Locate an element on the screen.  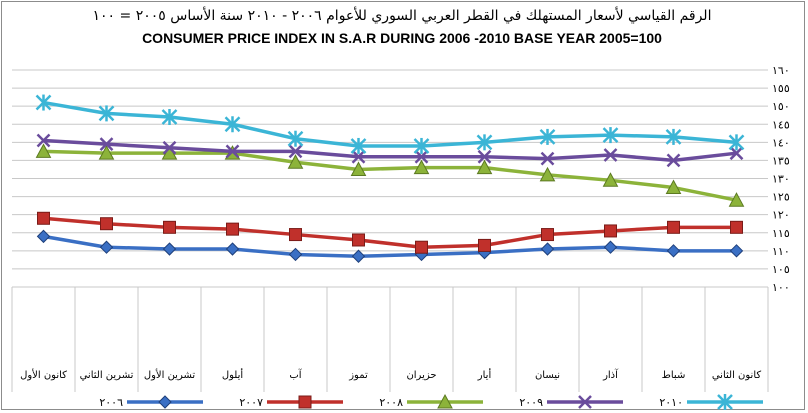
legend-item: ٢٠٠٩ is located at coordinates (571, 402).